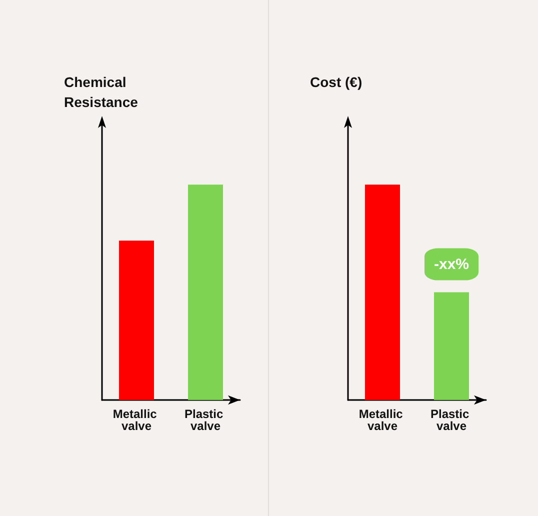 The height and width of the screenshot is (516, 538). What do you see at coordinates (452, 264) in the screenshot?
I see `annotation: -xx%` at bounding box center [452, 264].